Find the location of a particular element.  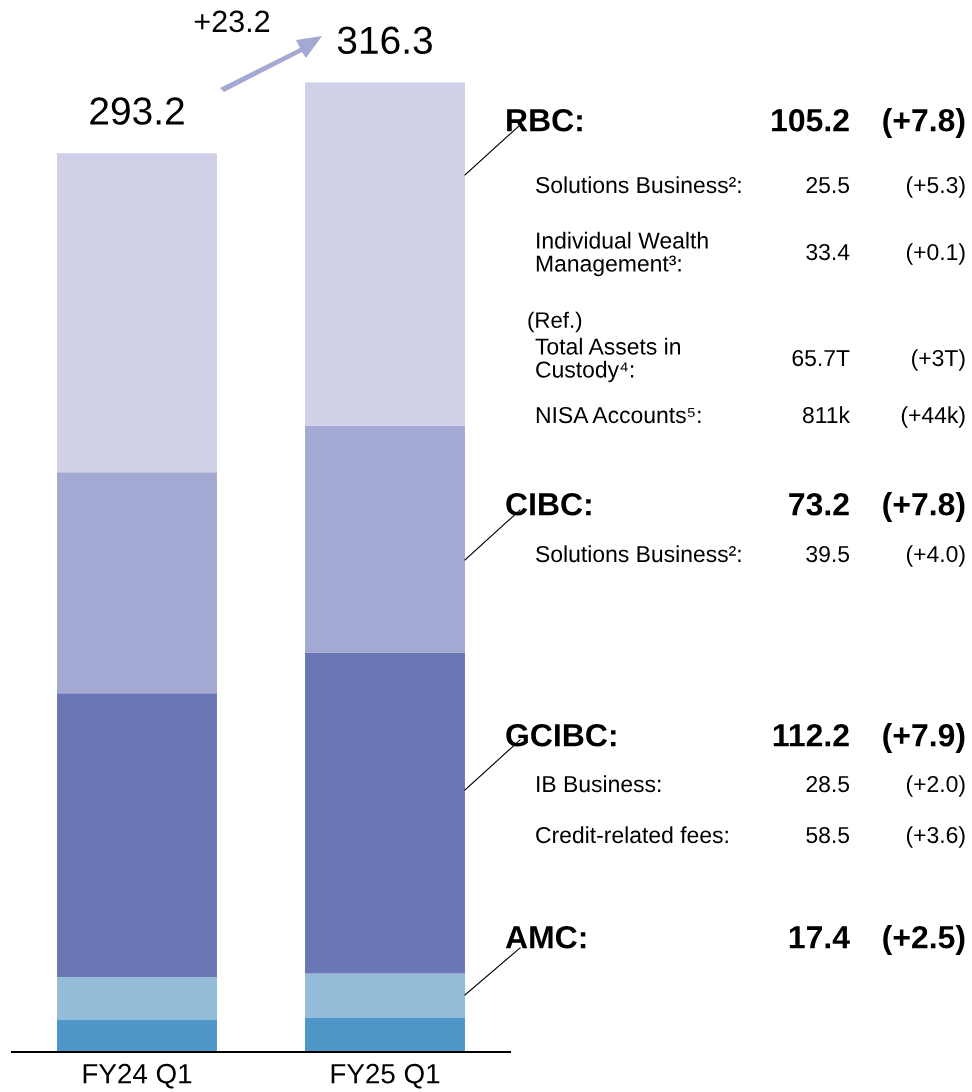

x-tick-label: FY25 Q1 is located at coordinates (385, 1076).